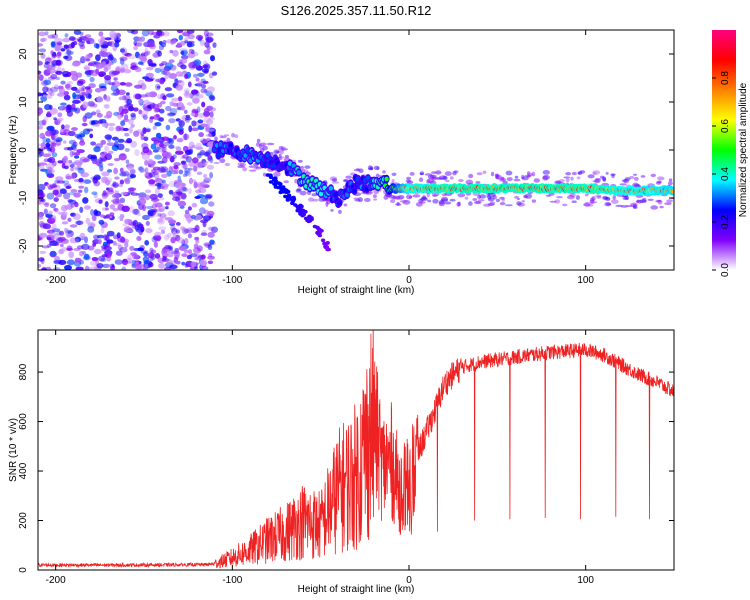 This screenshot has height=600, width=750. I want to click on x-tick-label: -100, so click(232, 280).